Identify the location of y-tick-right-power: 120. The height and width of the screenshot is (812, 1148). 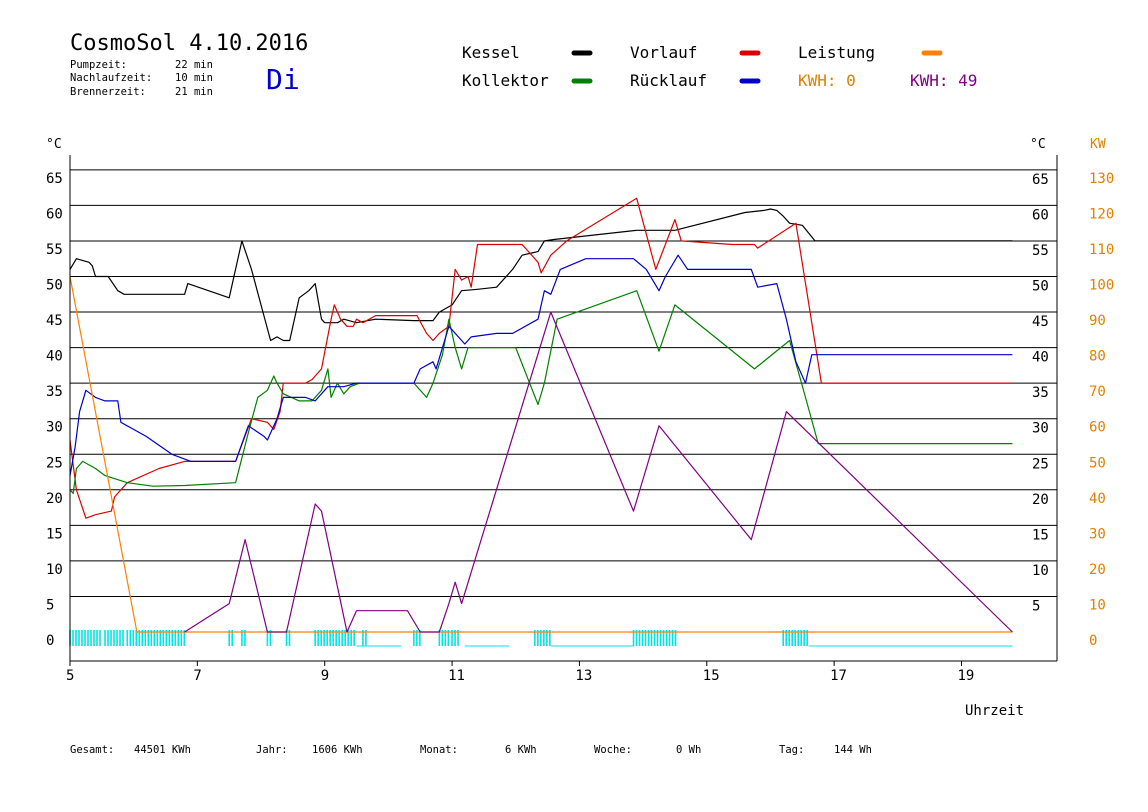
(1101, 214).